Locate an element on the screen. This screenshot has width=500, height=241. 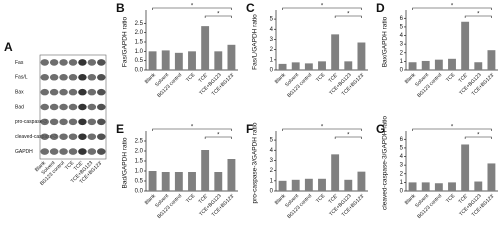
y-axis-label: Fas/L/GAPDH ratio is located at coordinates (255, 42).